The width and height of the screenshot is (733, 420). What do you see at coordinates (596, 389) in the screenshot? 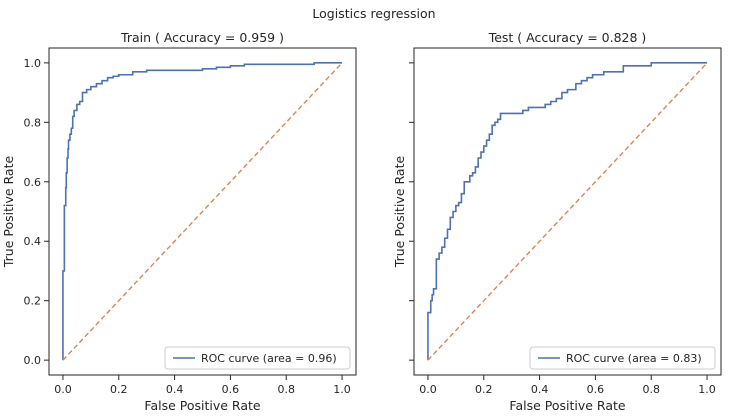
I see `test-x-tick-label: 0.6` at bounding box center [596, 389].